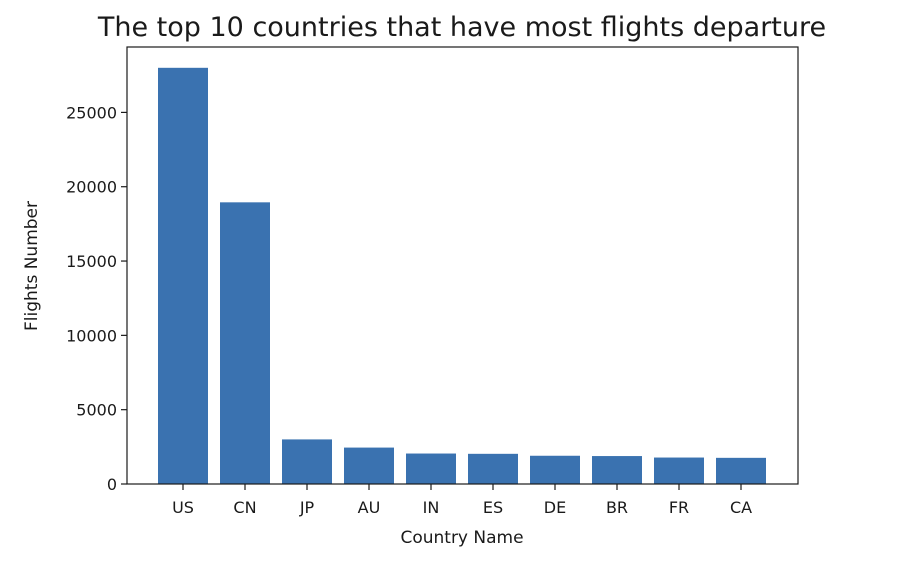 The image size is (908, 564). I want to click on y-axis-label: Flights Number, so click(32, 266).